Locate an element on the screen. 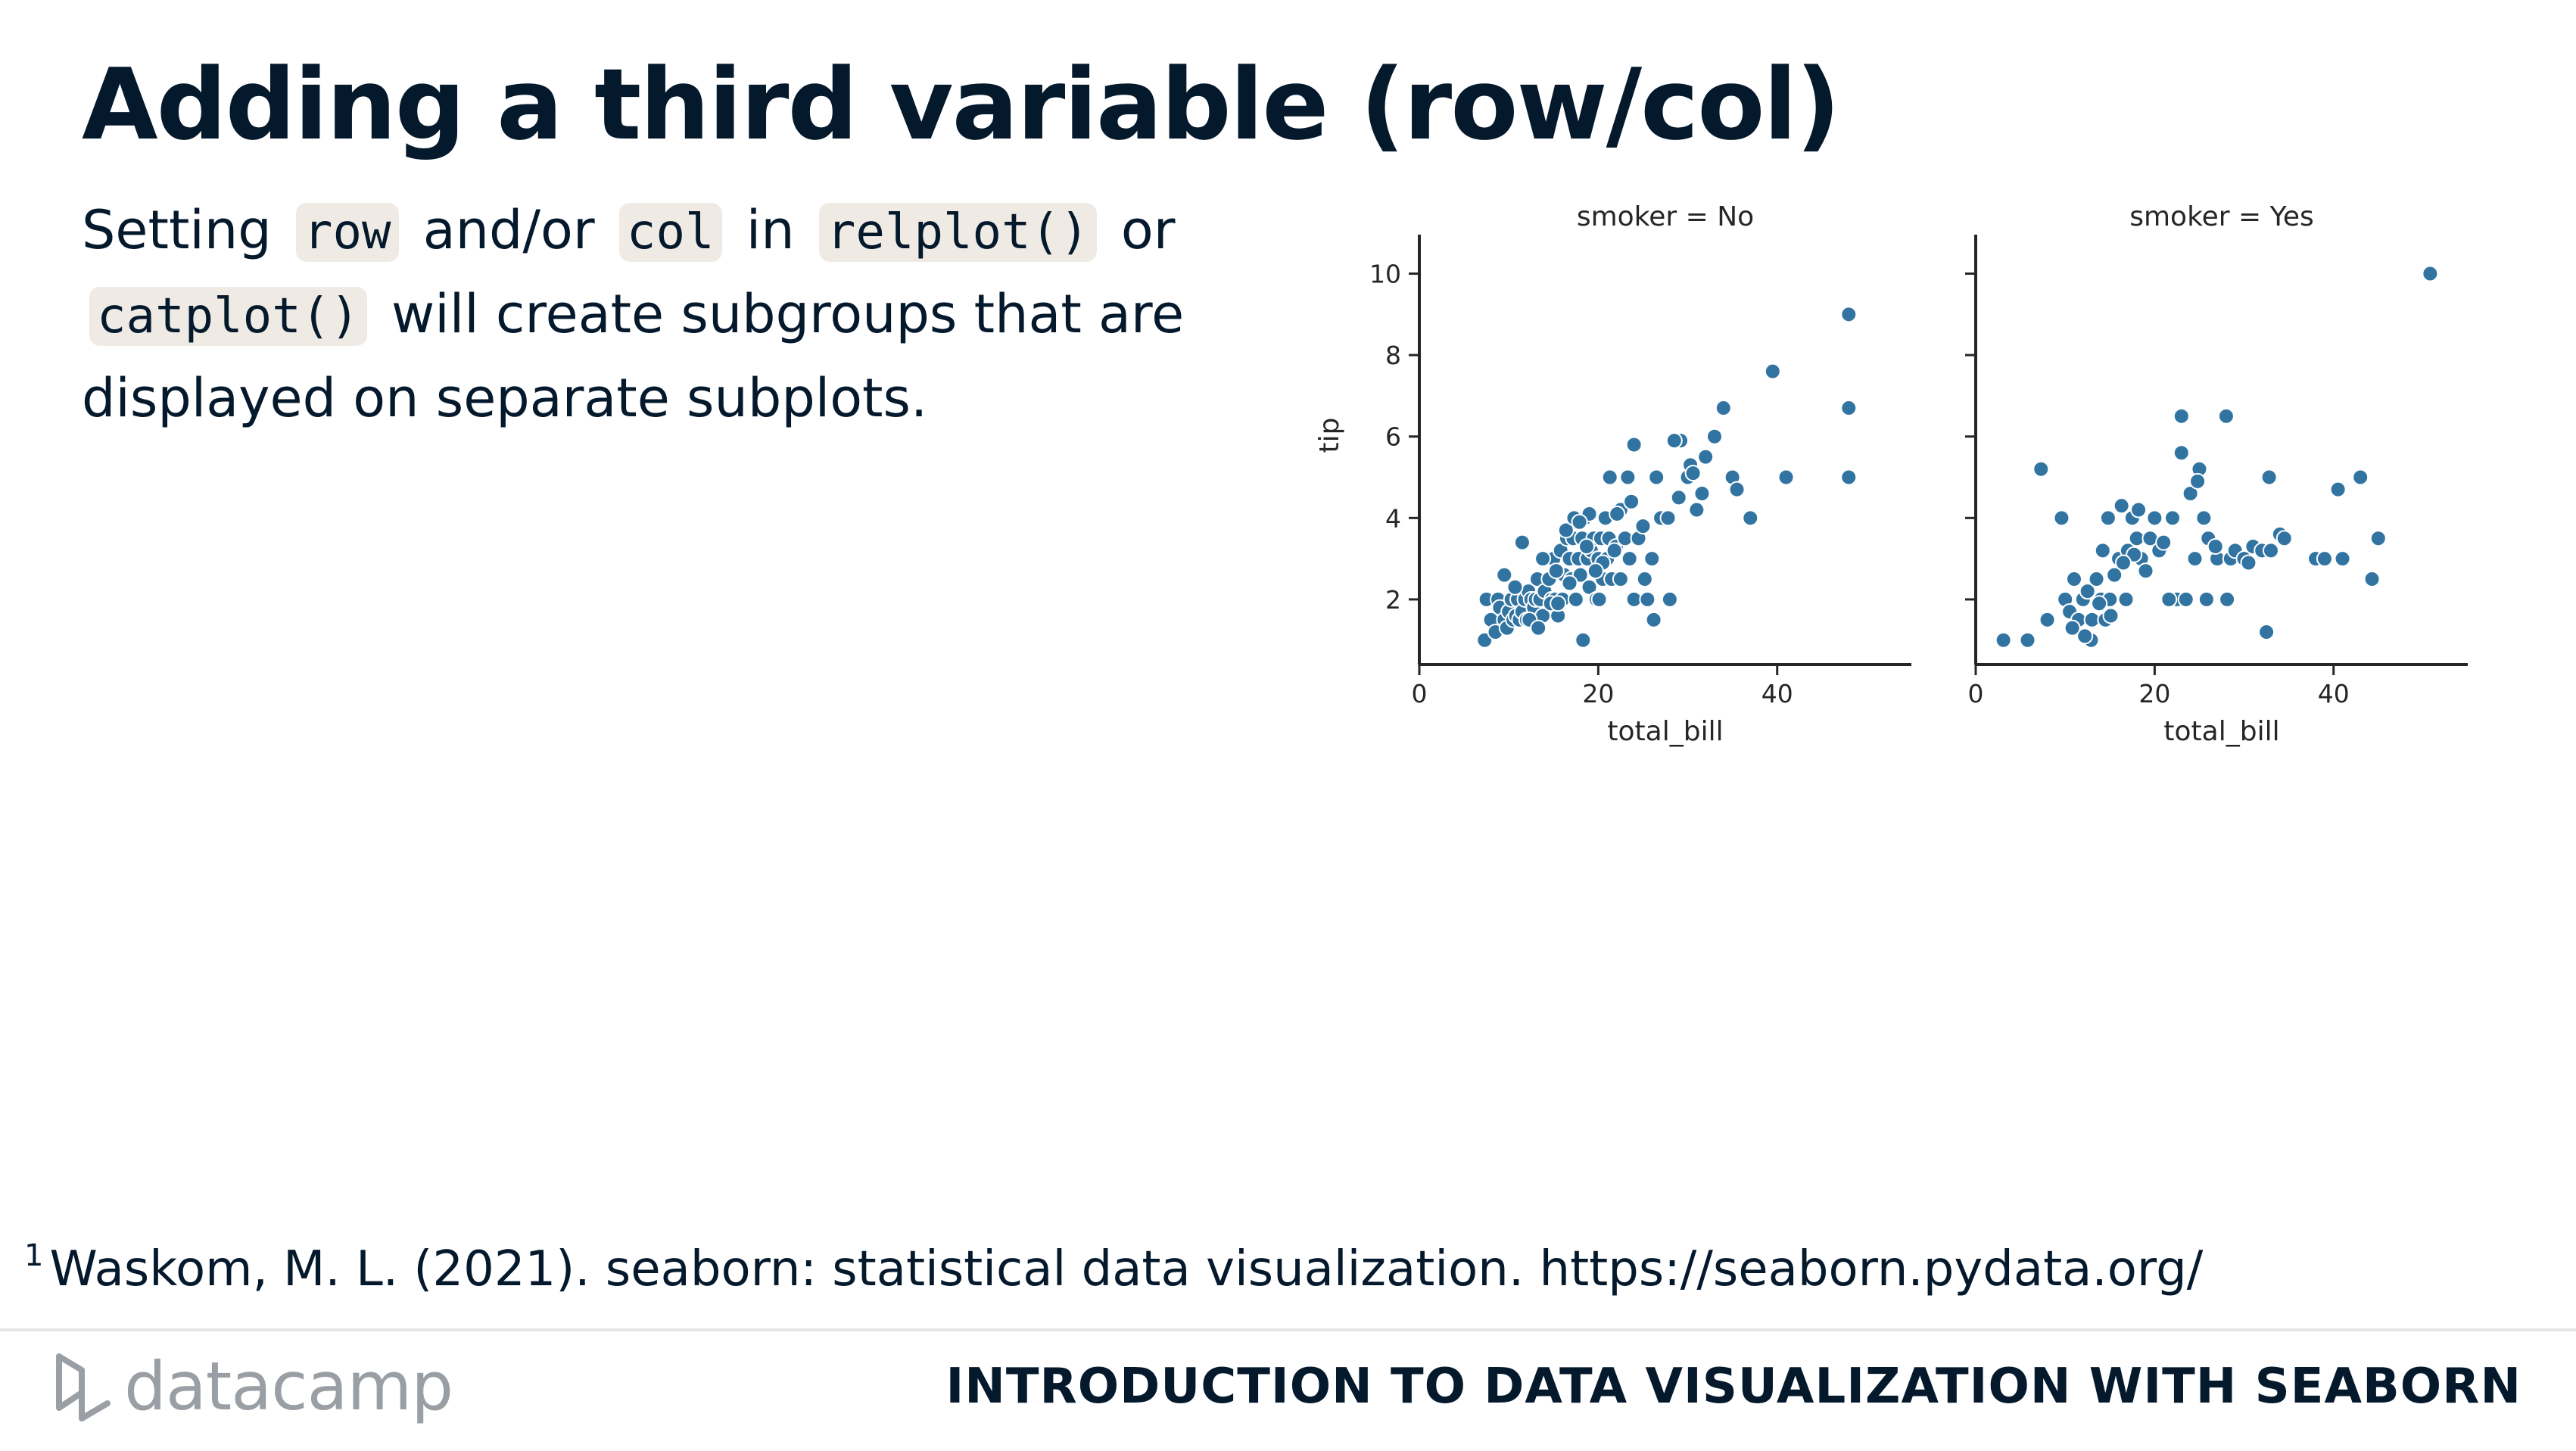 Image resolution: width=2576 pixels, height=1451 pixels. datacamp-logo: datacamp is located at coordinates (253, 1386).